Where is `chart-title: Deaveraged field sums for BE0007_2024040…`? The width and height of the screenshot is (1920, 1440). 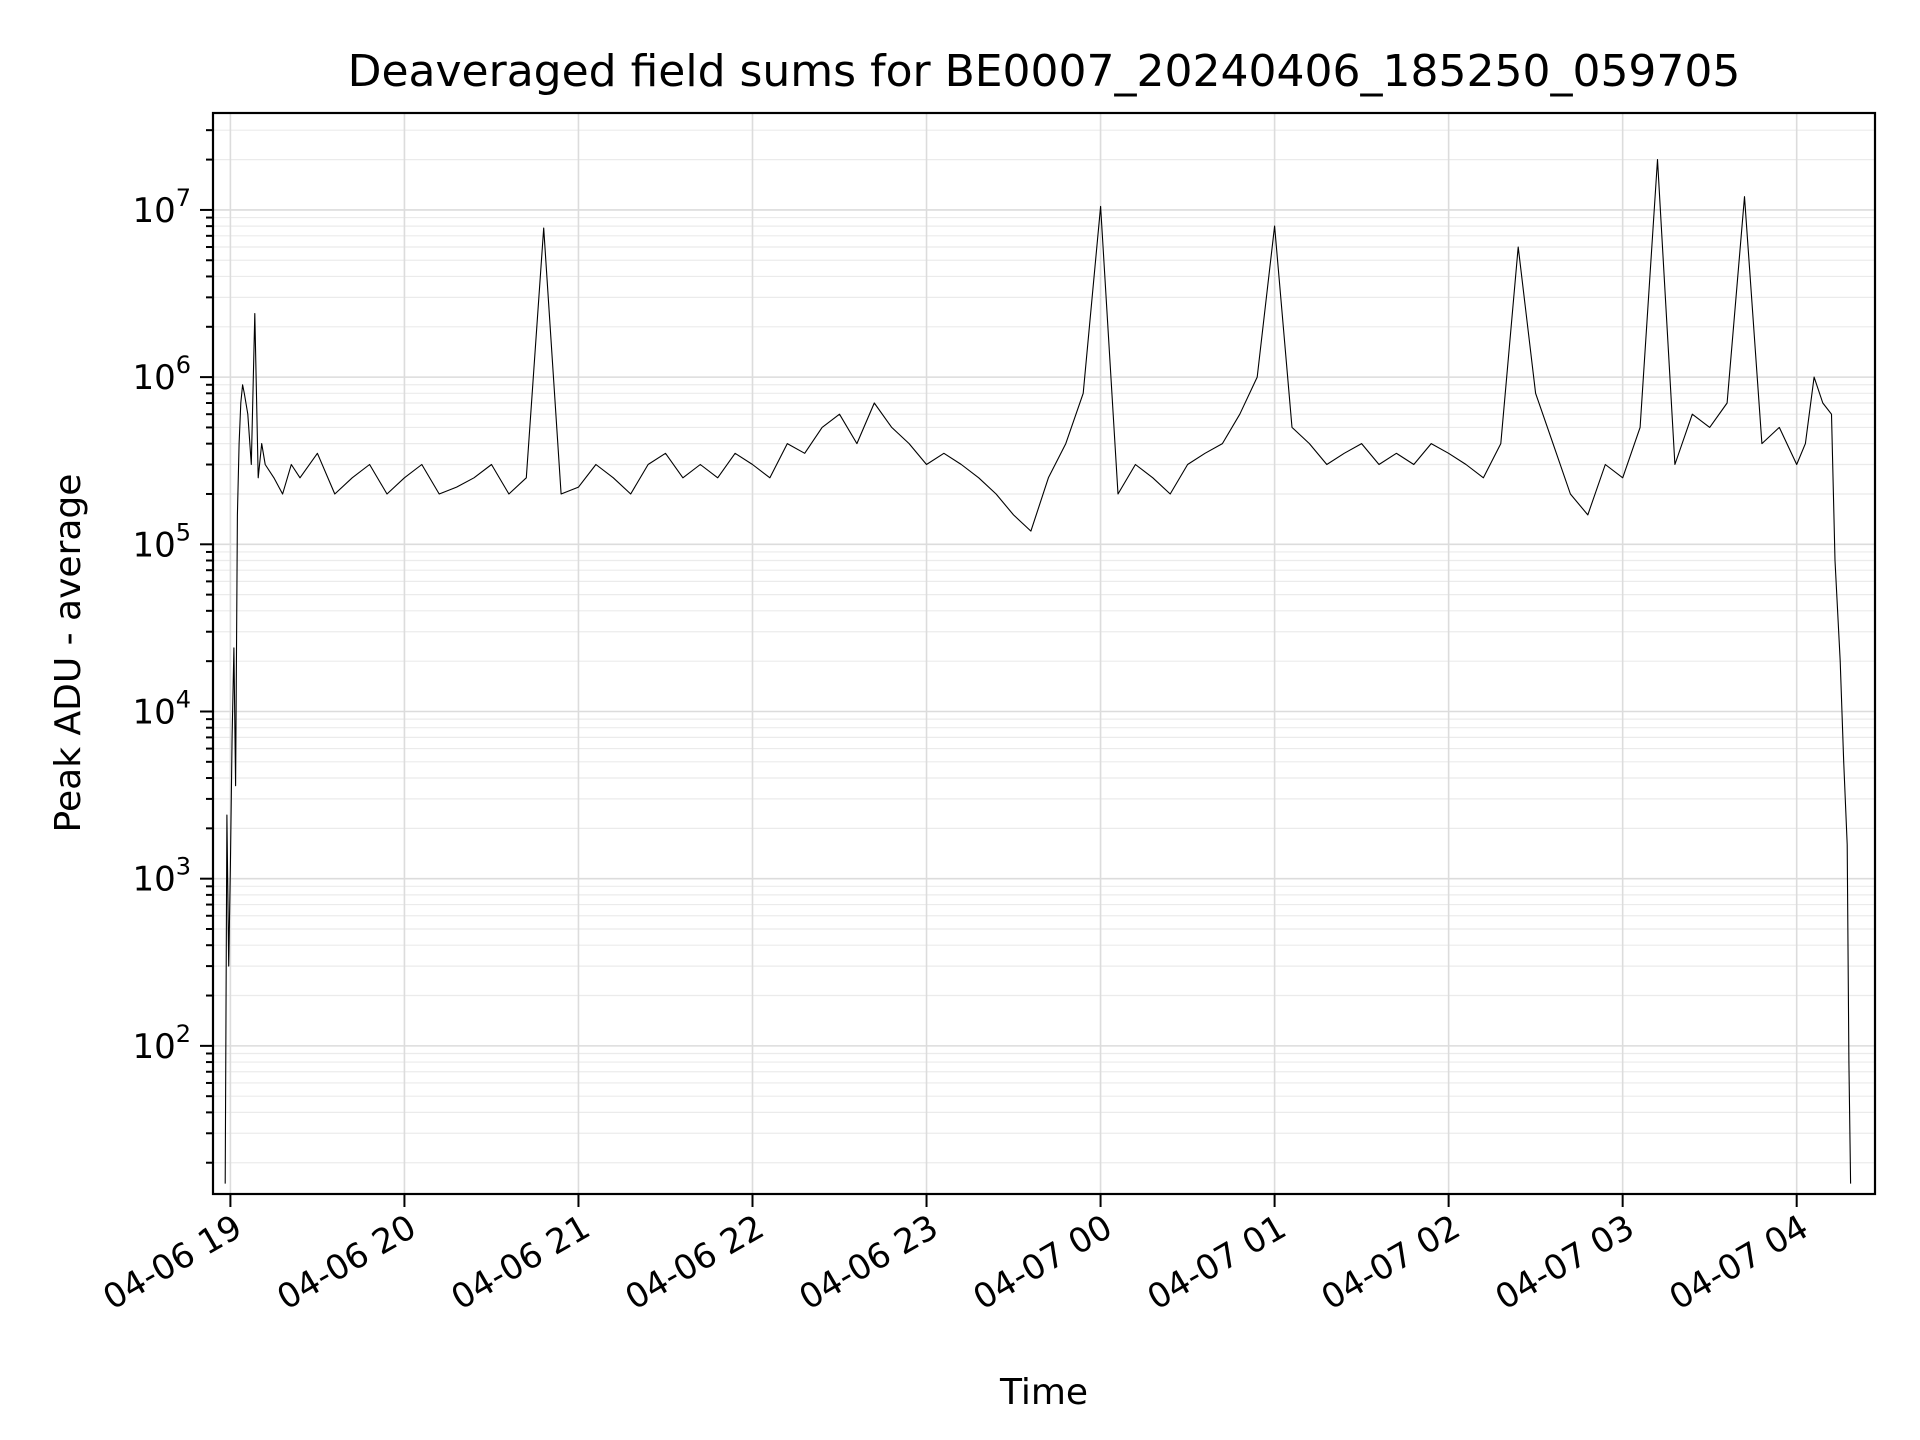 chart-title: Deaveraged field sums for BE0007_2024040… is located at coordinates (1044, 71).